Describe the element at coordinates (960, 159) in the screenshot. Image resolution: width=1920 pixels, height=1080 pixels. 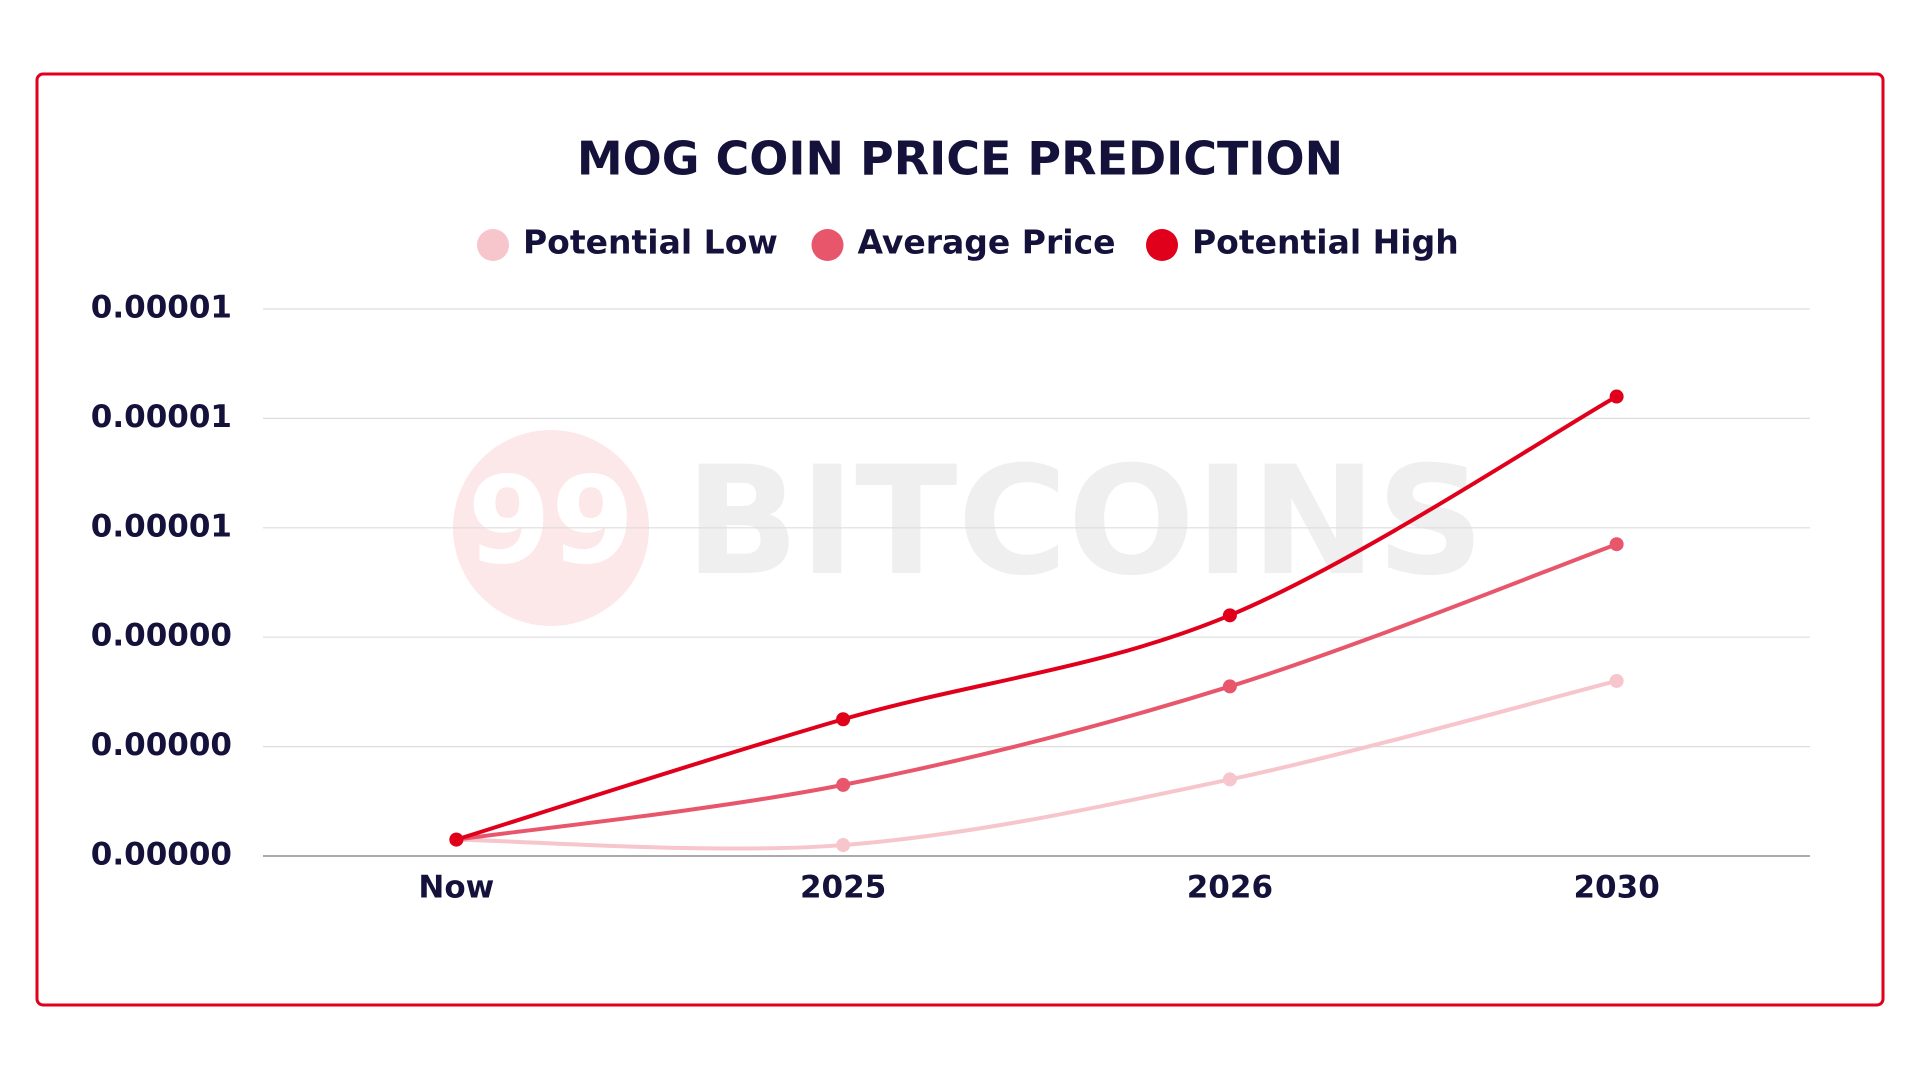
I see `chart-title: MOG COIN PRICE PREDICTION` at that location.